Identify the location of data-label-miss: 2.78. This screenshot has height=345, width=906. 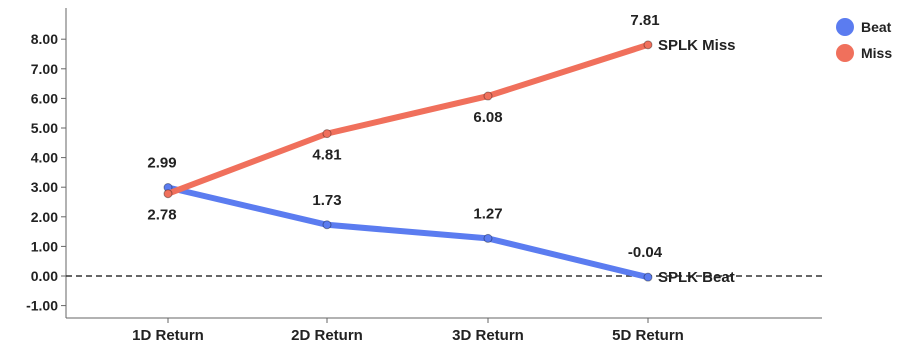
(161, 215).